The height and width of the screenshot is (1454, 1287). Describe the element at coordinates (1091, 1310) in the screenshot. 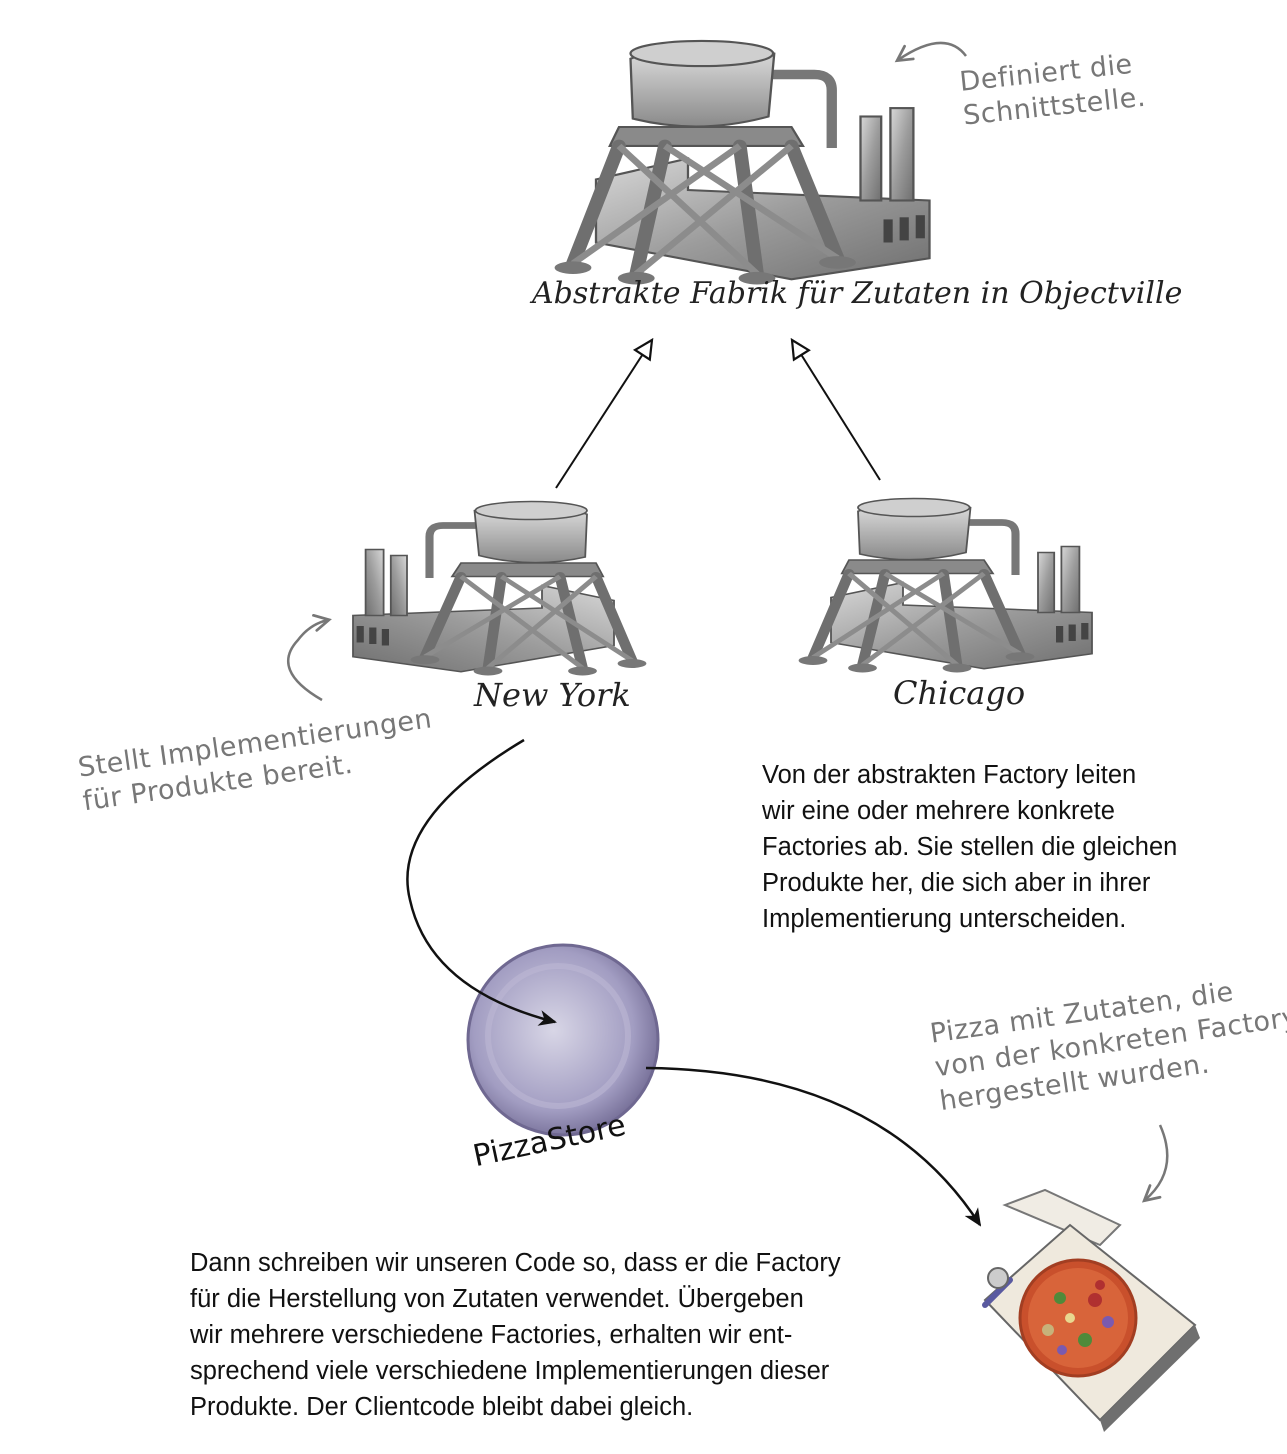

I see `pizza-box-icon` at that location.